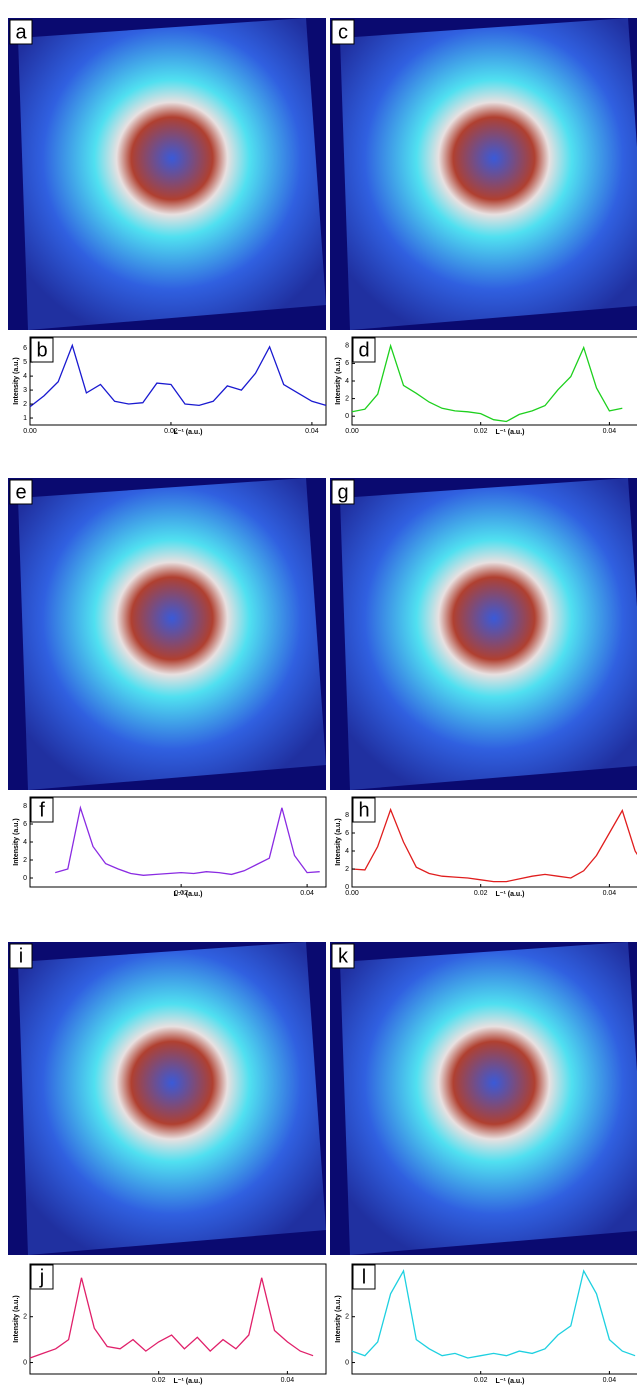  I want to click on panel-label: d, so click(363, 350).